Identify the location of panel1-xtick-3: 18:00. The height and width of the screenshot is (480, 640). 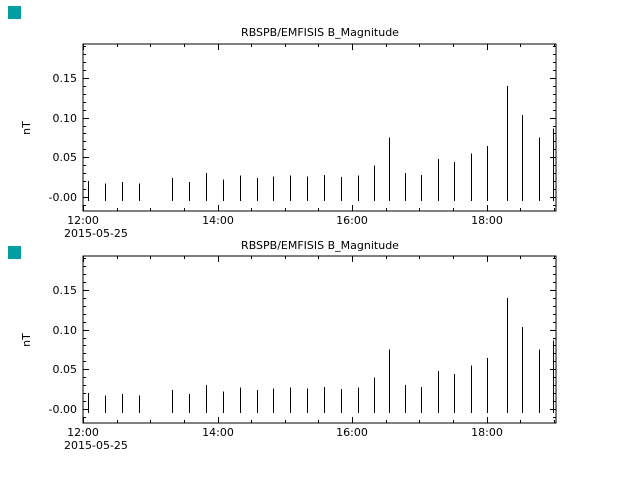
(487, 220).